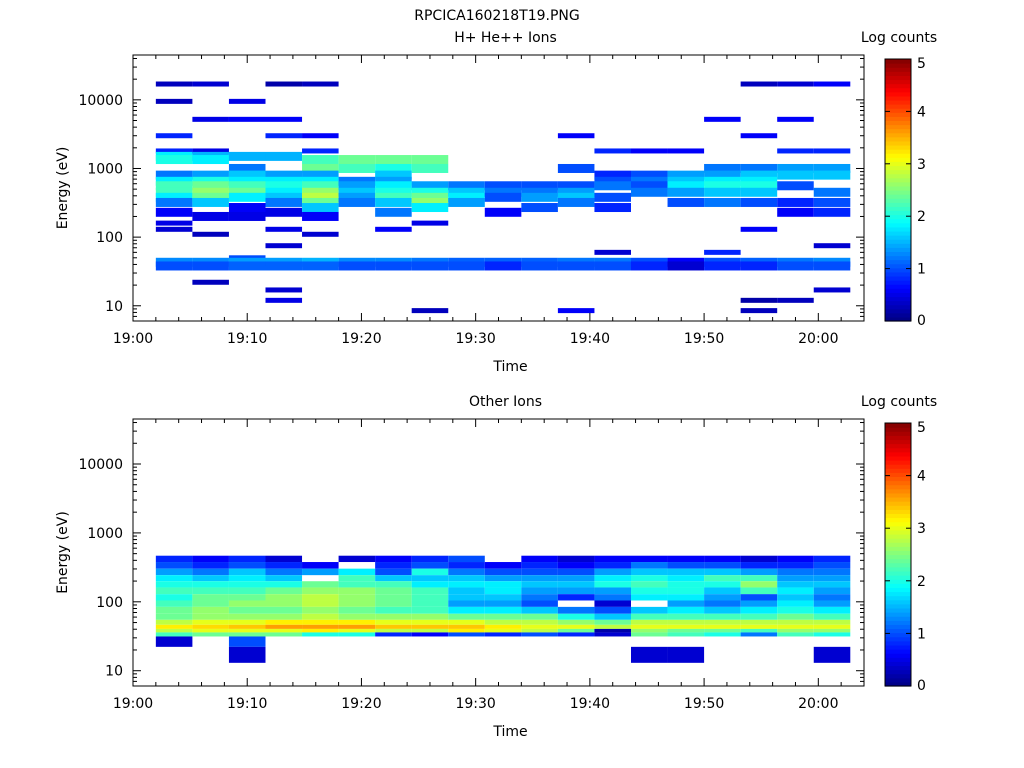 The image size is (1024, 768). What do you see at coordinates (921, 165) in the screenshot?
I see `colorbar-tick-label: 3` at bounding box center [921, 165].